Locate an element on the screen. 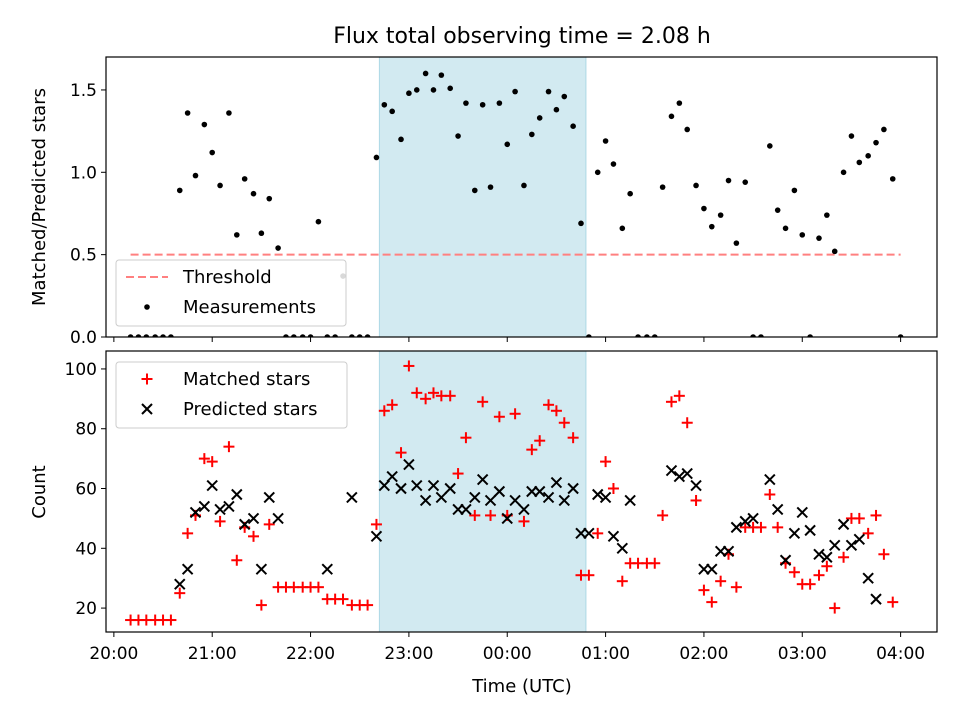 The height and width of the screenshot is (720, 960). y-tick-label: 1.5 is located at coordinates (83, 91).